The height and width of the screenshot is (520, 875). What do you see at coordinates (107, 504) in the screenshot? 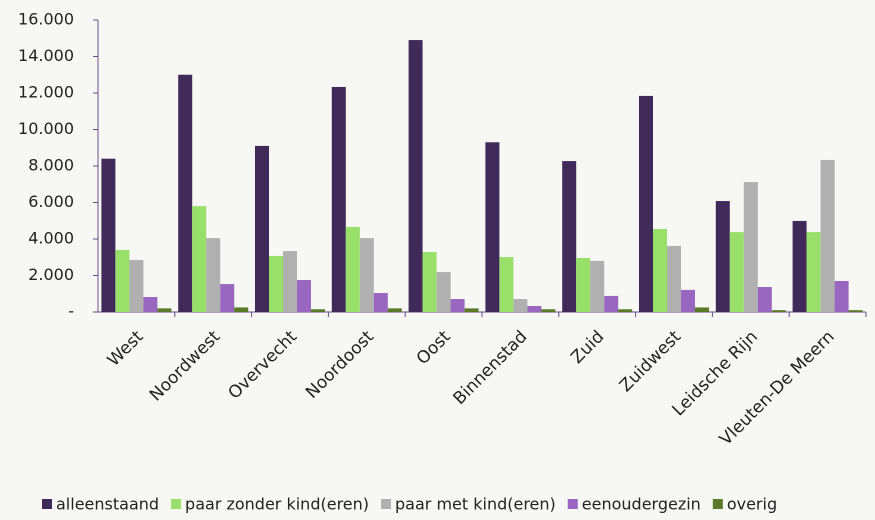
I see `legend-label: alleenstaand` at bounding box center [107, 504].